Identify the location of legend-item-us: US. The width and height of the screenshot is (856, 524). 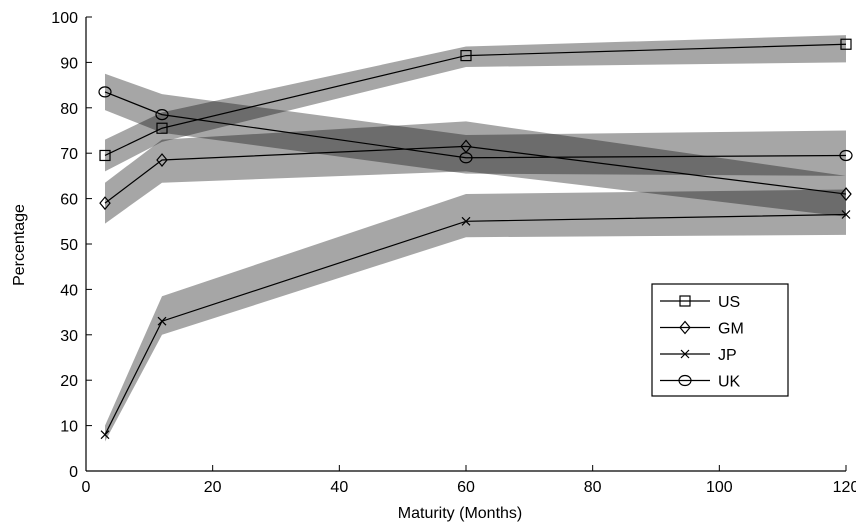
(700, 302).